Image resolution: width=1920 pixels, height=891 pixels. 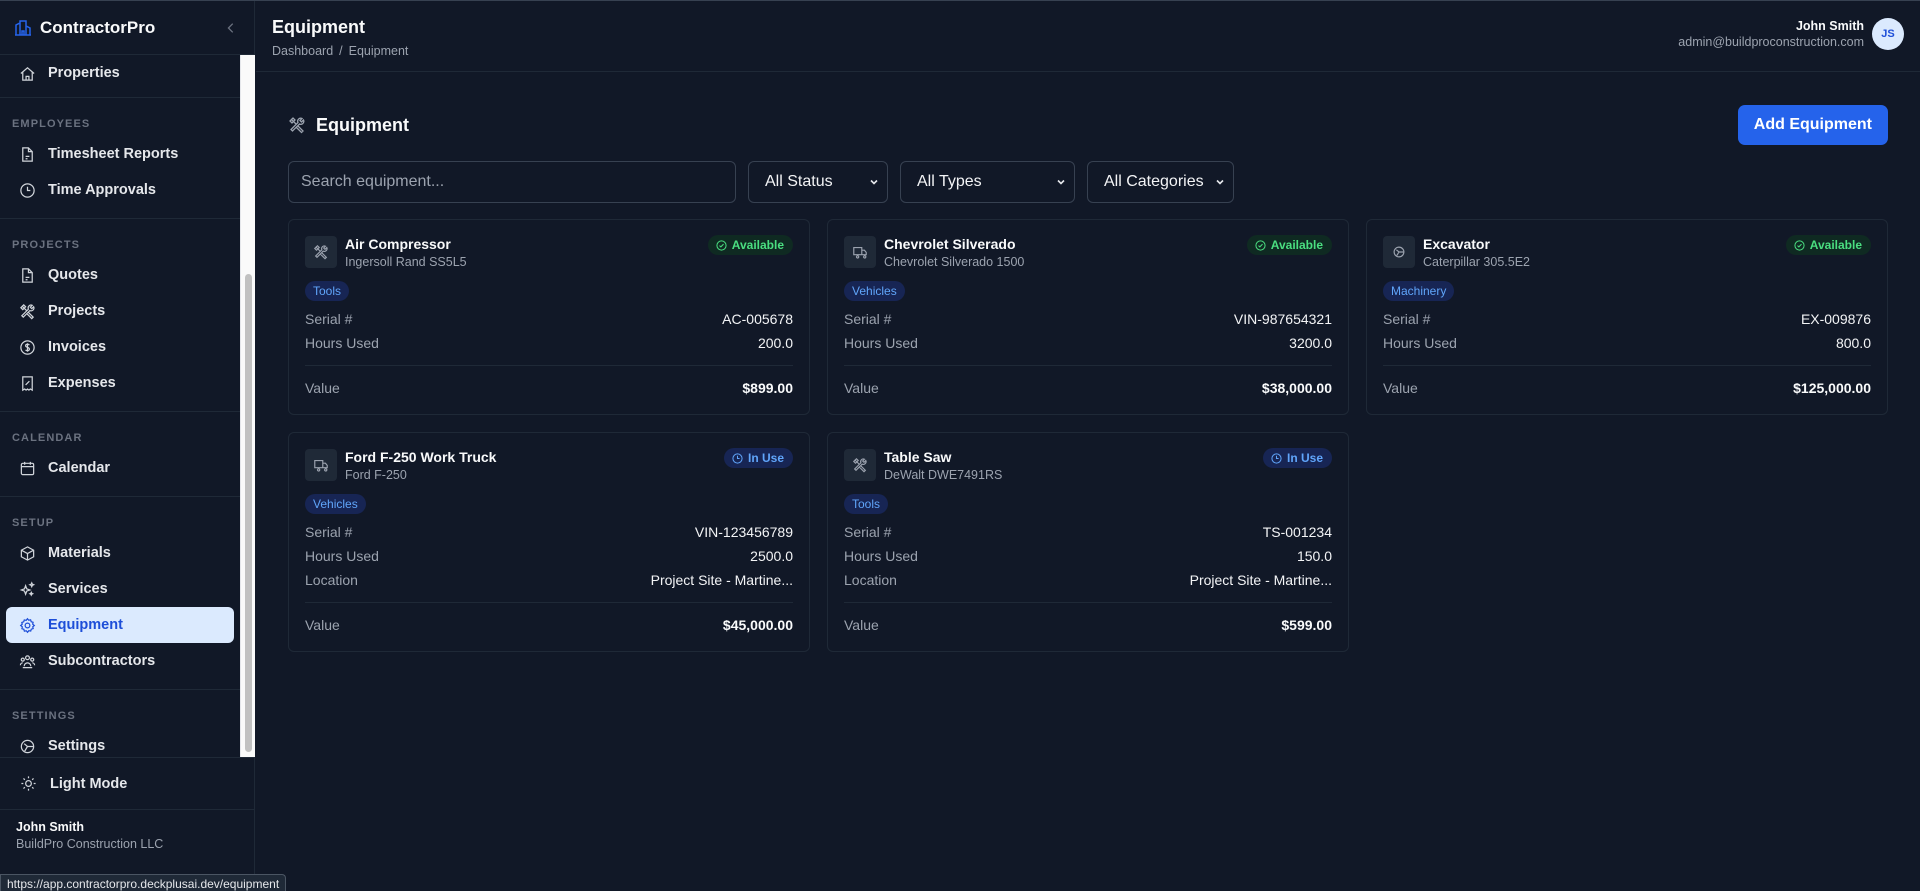 What do you see at coordinates (818, 182) in the screenshot?
I see `status-filter-select: All Status` at bounding box center [818, 182].